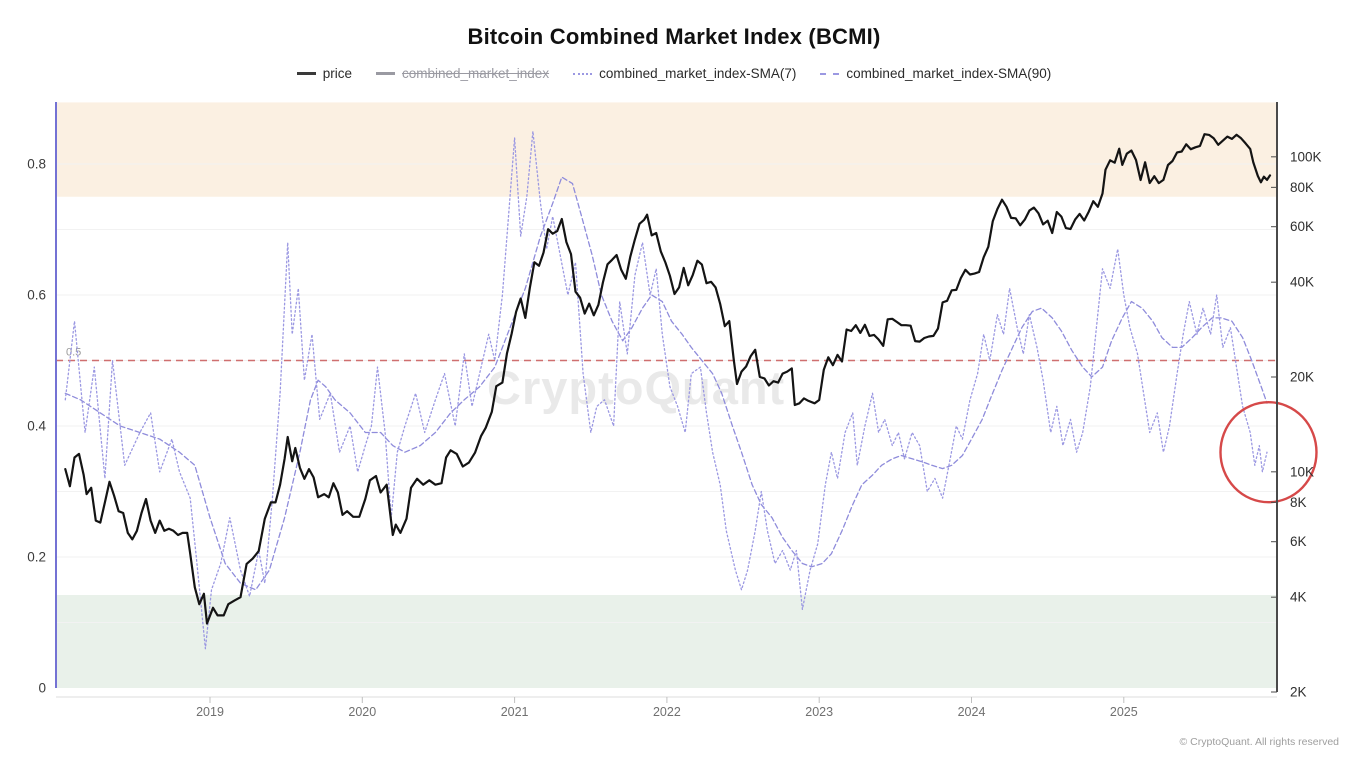 The width and height of the screenshot is (1348, 762). I want to click on right-axis-tick-label: 6K, so click(1298, 541).